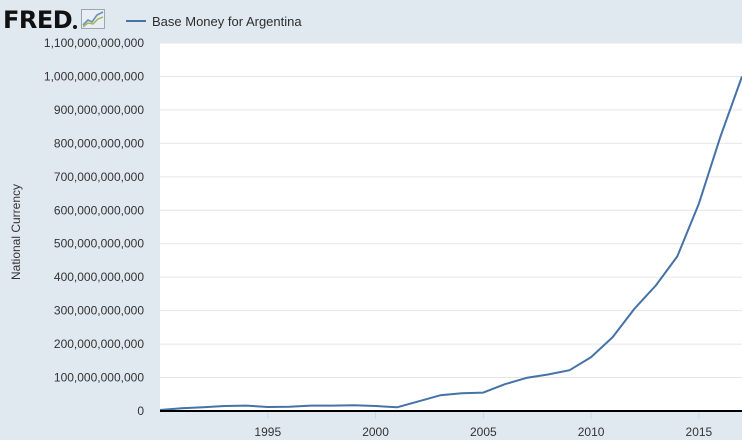 Image resolution: width=742 pixels, height=440 pixels. I want to click on y-axis-label: National Currency, so click(16, 232).